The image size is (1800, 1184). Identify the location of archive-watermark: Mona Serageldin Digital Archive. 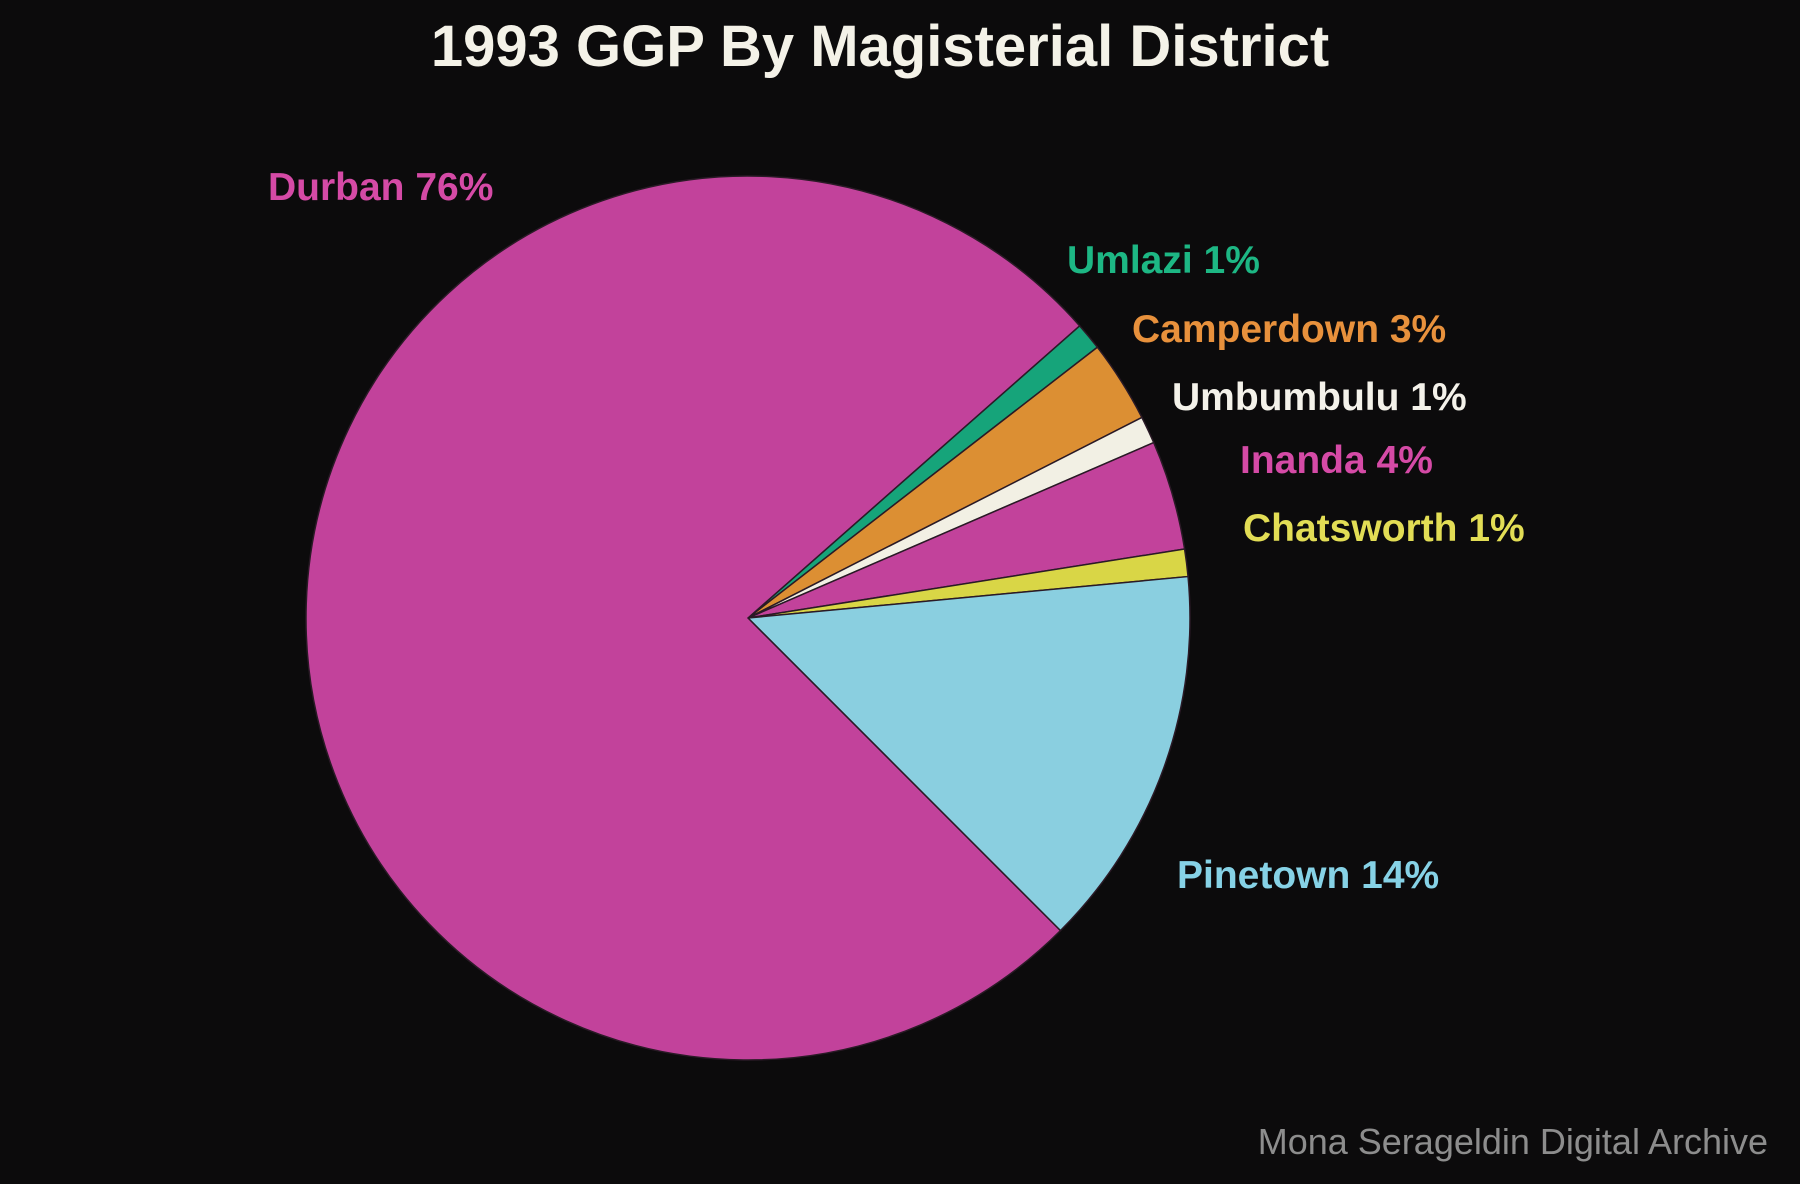
(1513, 1141).